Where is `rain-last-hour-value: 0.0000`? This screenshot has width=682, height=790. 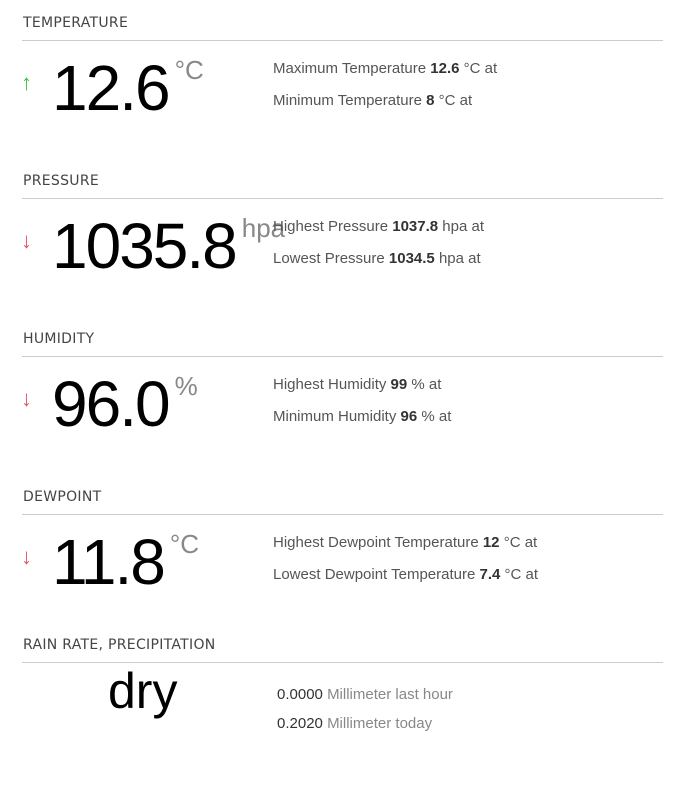 rain-last-hour-value: 0.0000 is located at coordinates (300, 694).